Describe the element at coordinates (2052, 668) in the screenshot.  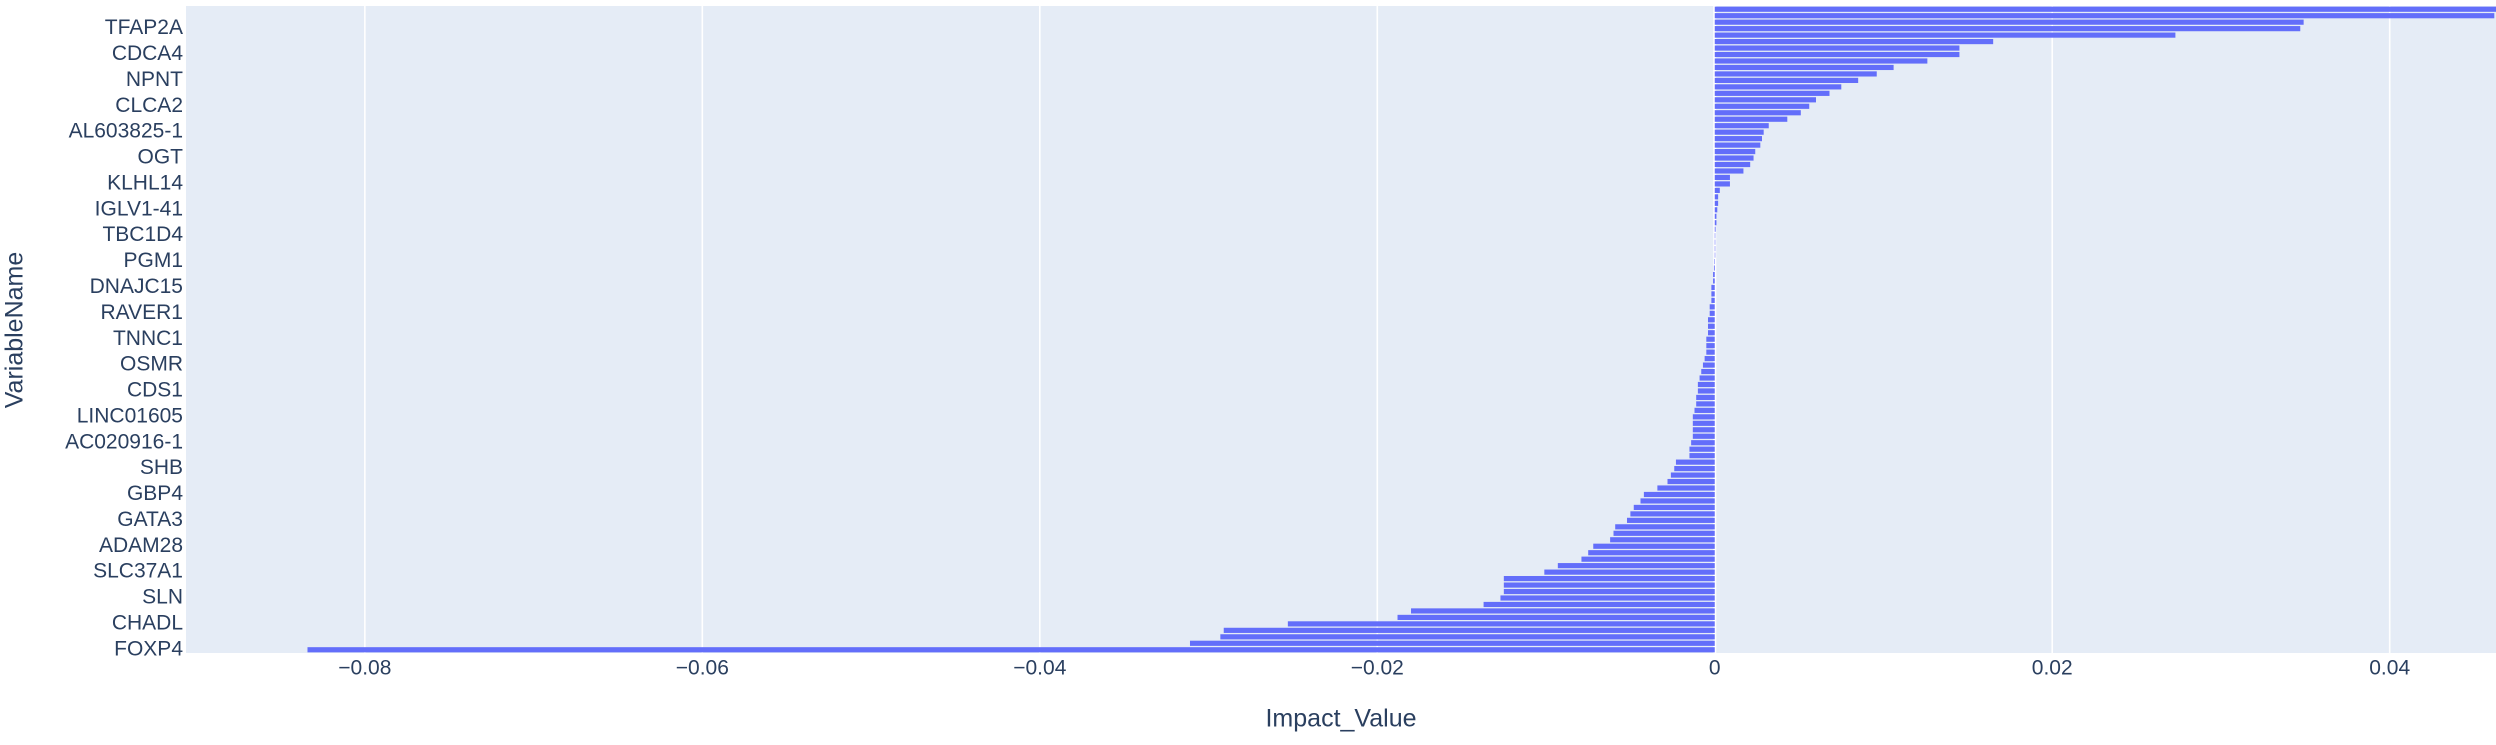
I see `x-tick-label: 0.02` at that location.